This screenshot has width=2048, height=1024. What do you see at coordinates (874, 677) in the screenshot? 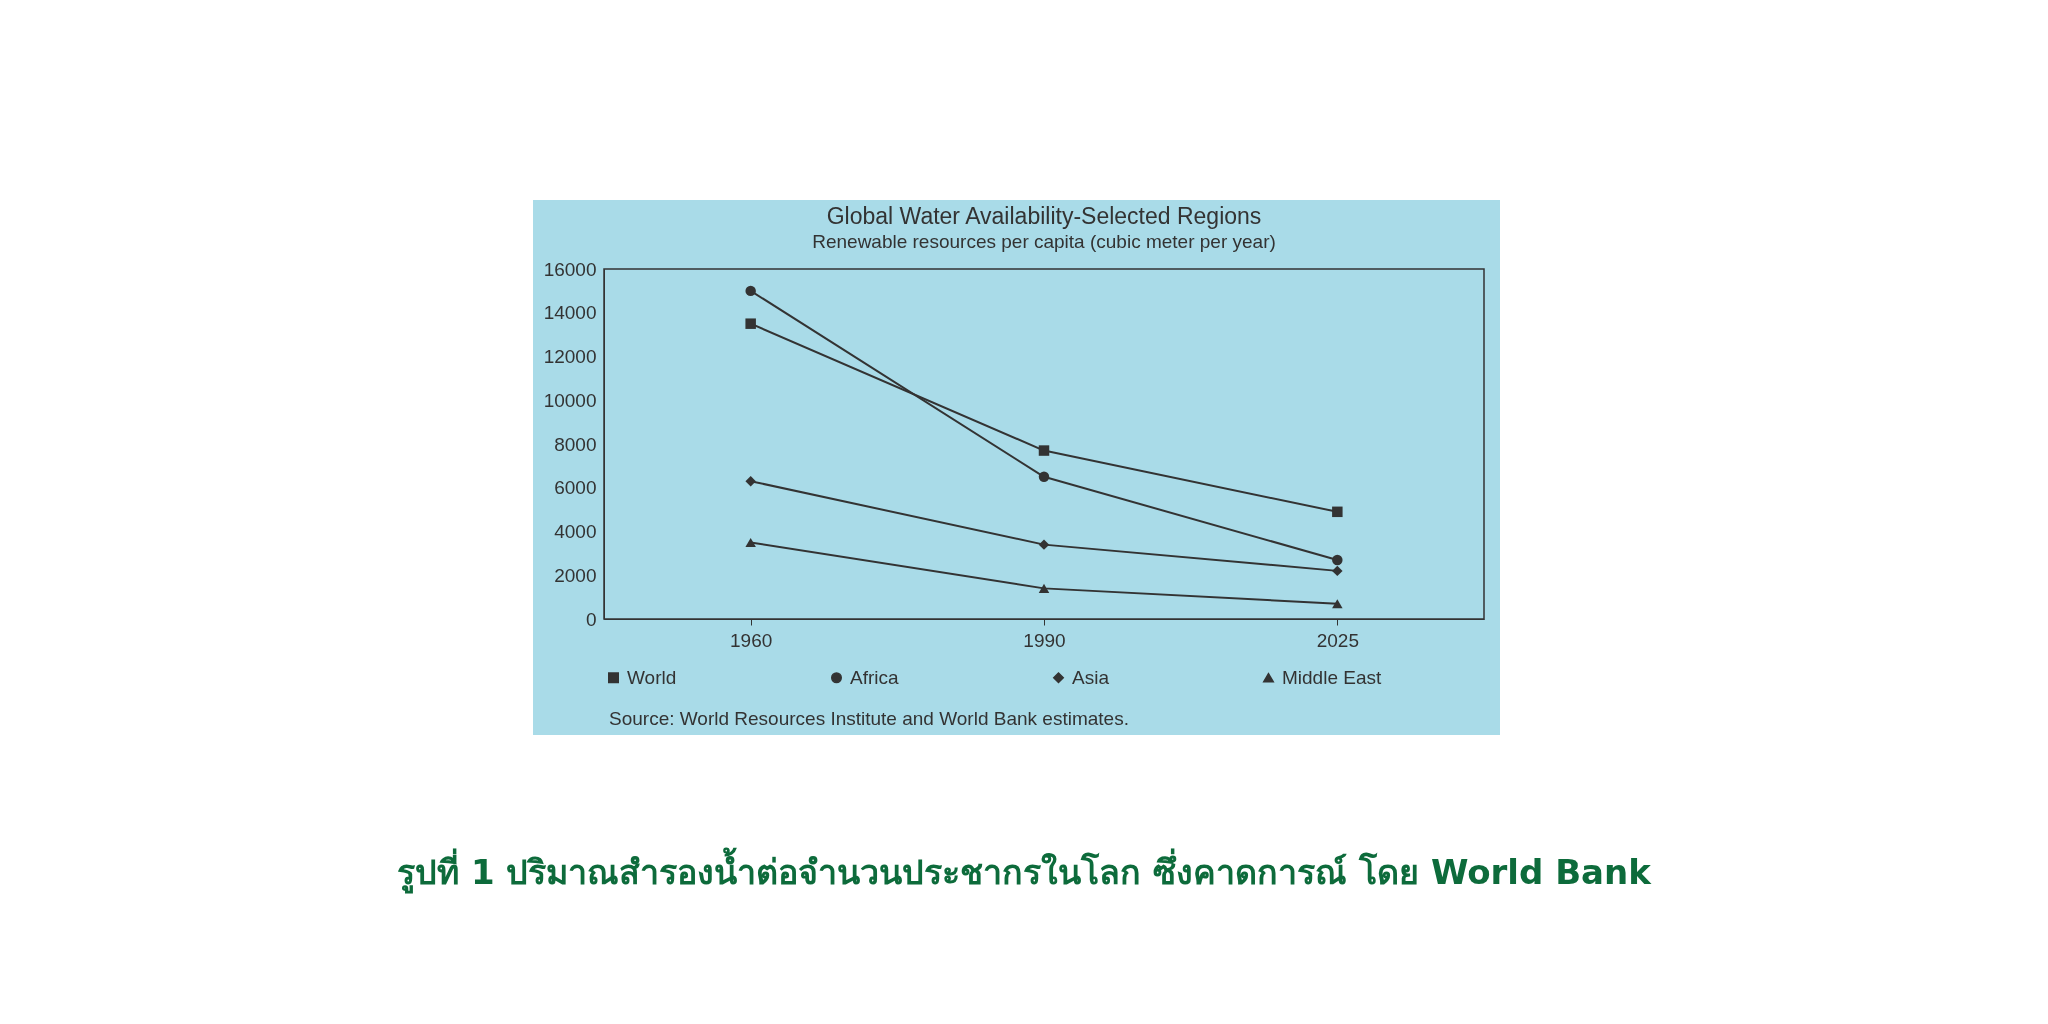
I see `legend-label: Africa` at bounding box center [874, 677].